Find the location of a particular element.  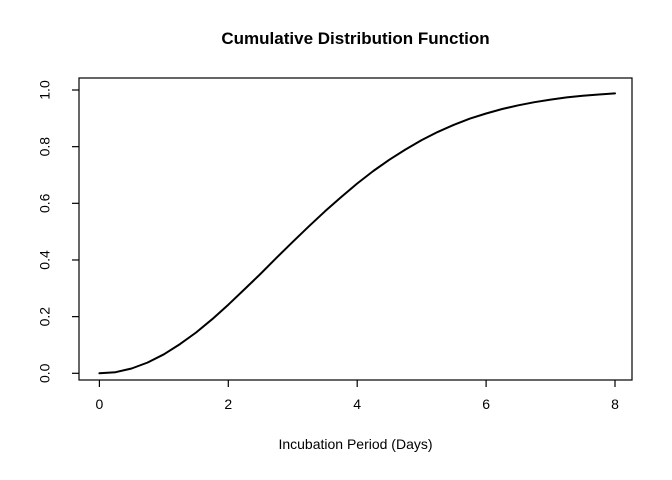

y-tick-label: 0.2 is located at coordinates (45, 317).